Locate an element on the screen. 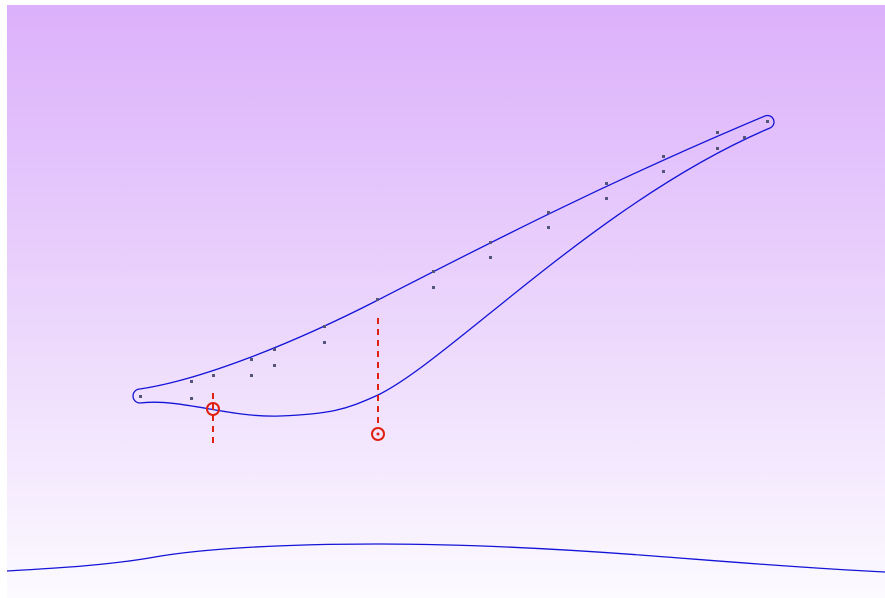 The height and width of the screenshot is (598, 885). marker-dot is located at coordinates (378, 434).